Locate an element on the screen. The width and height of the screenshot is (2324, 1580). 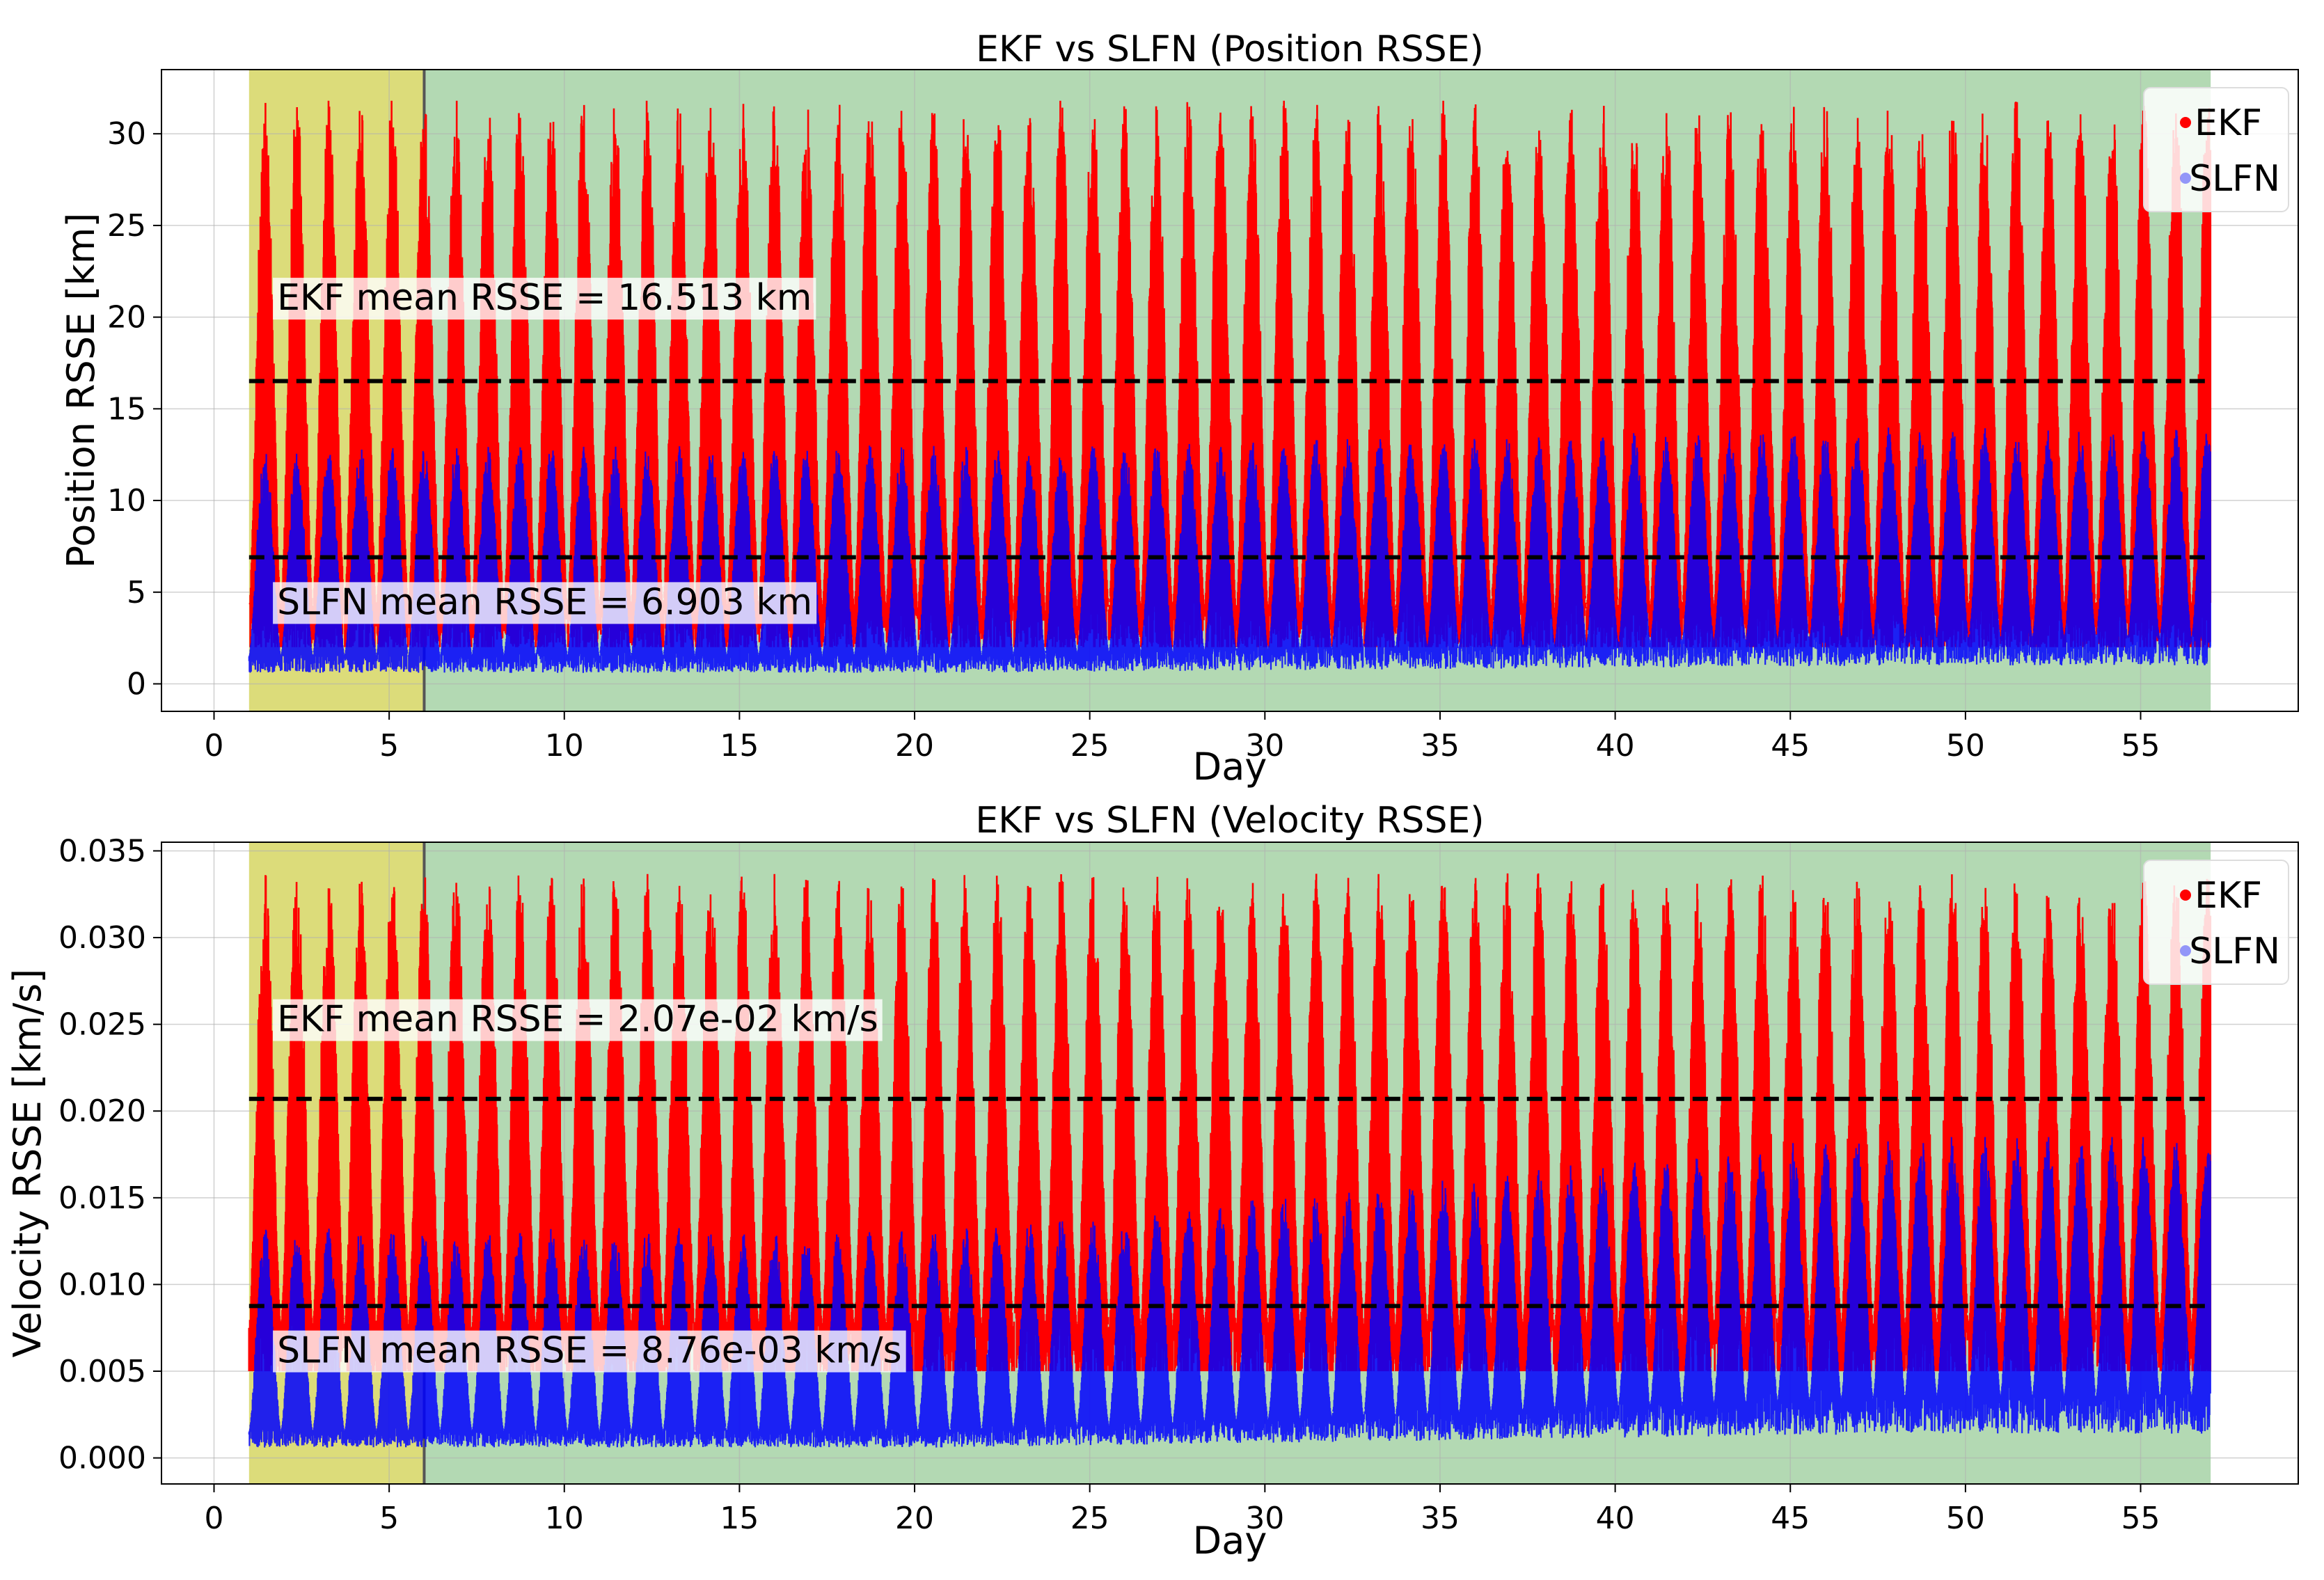
ekf-mean-annotation: EKF mean RSSE = 2.07e-02 km/s is located at coordinates (578, 1020).